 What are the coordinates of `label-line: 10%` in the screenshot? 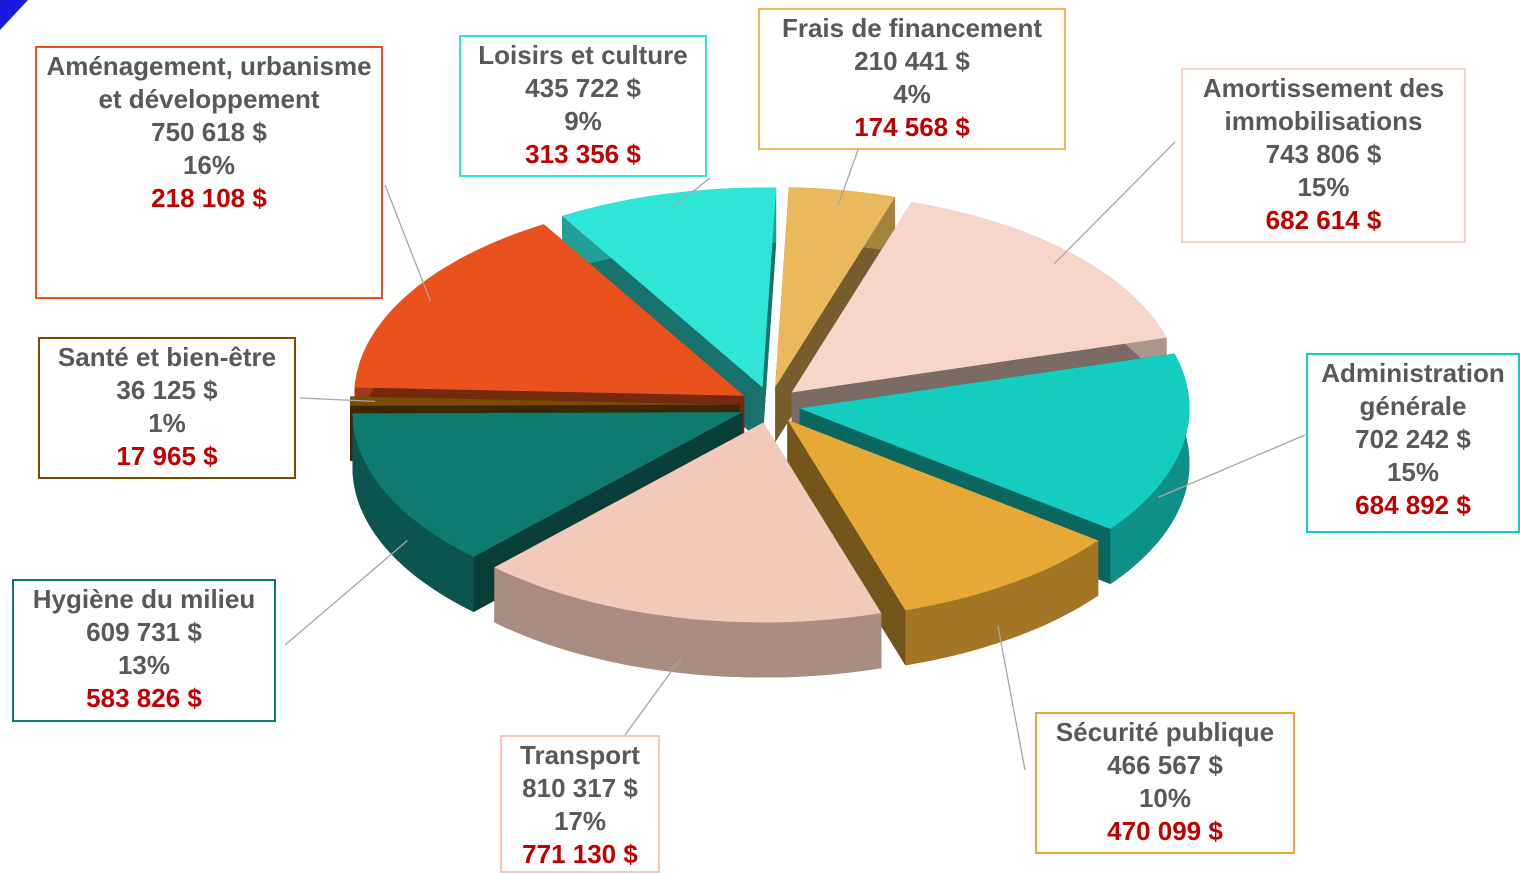 It's located at (1165, 798).